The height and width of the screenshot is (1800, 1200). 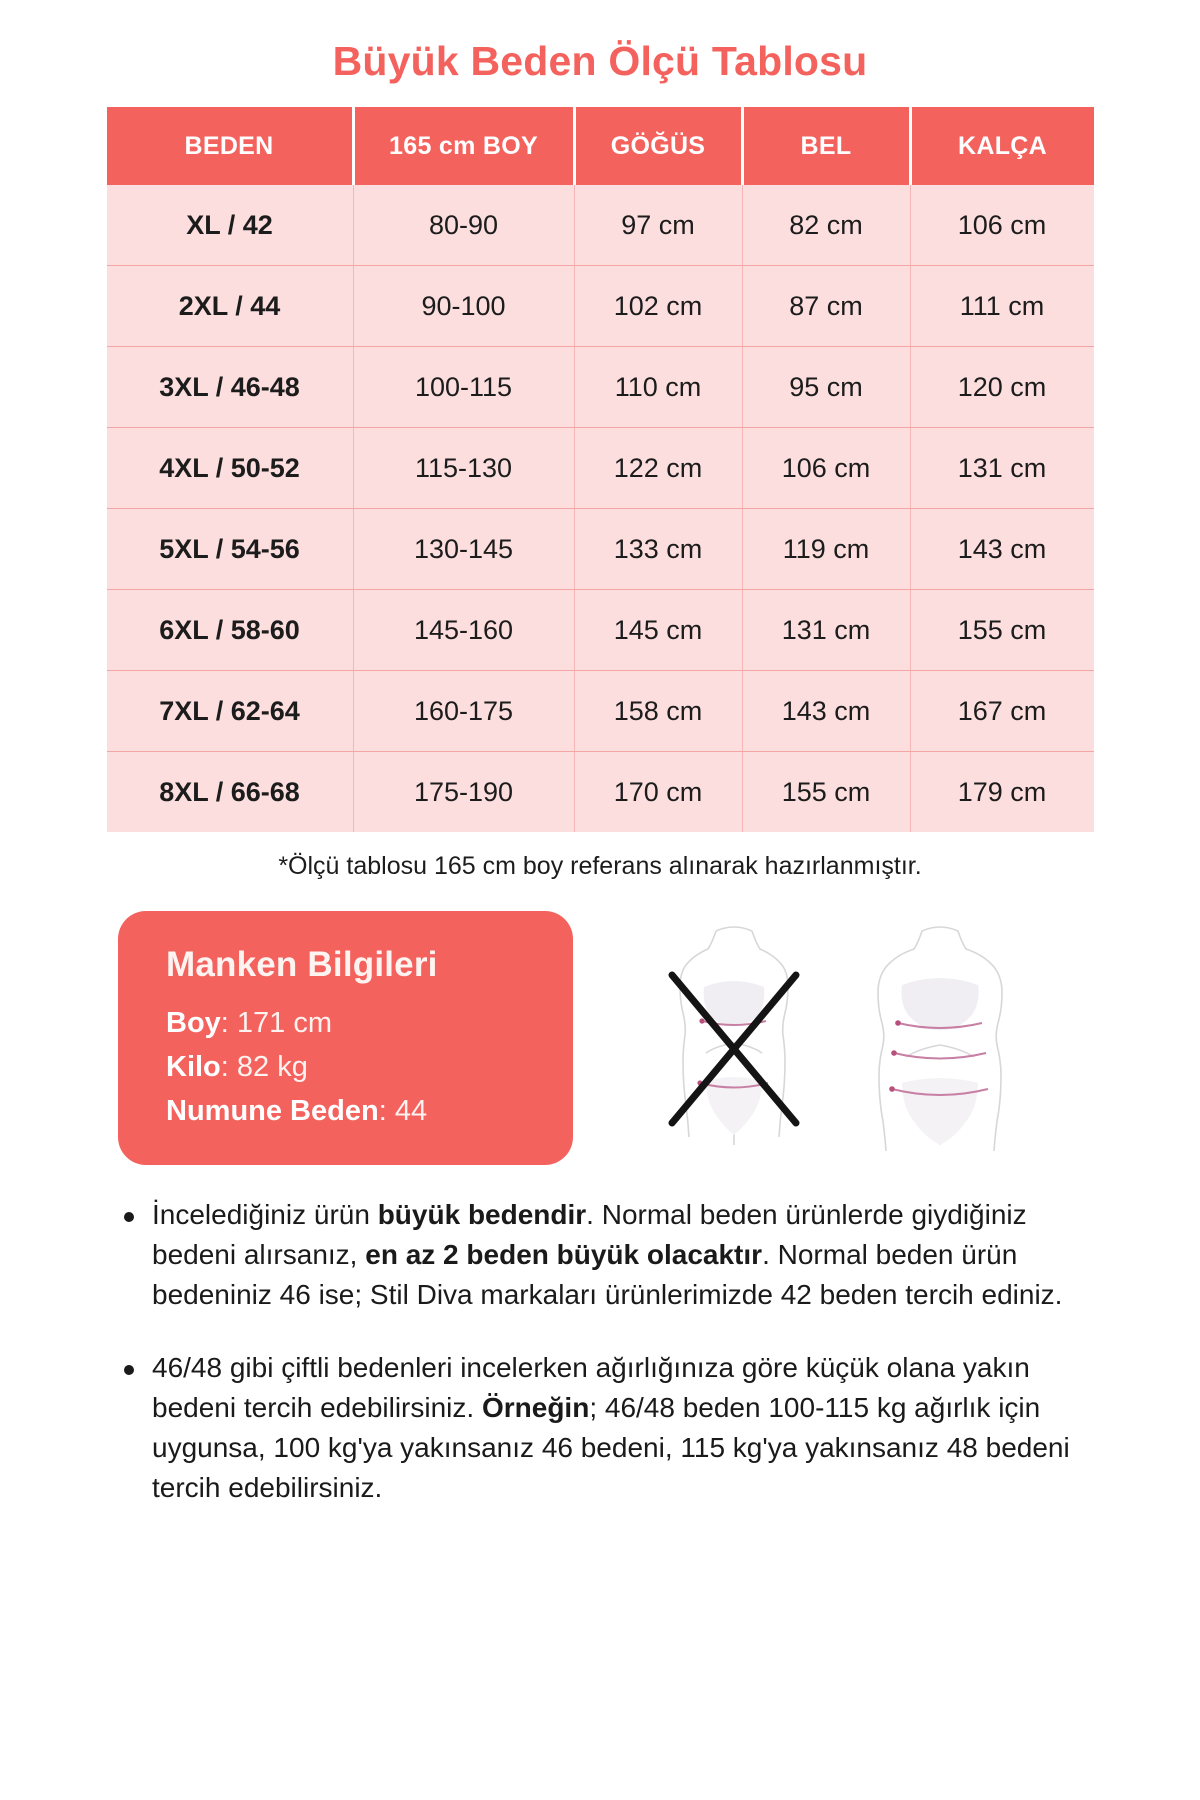 What do you see at coordinates (1002, 468) in the screenshot?
I see `cell-kalca: 131 cm` at bounding box center [1002, 468].